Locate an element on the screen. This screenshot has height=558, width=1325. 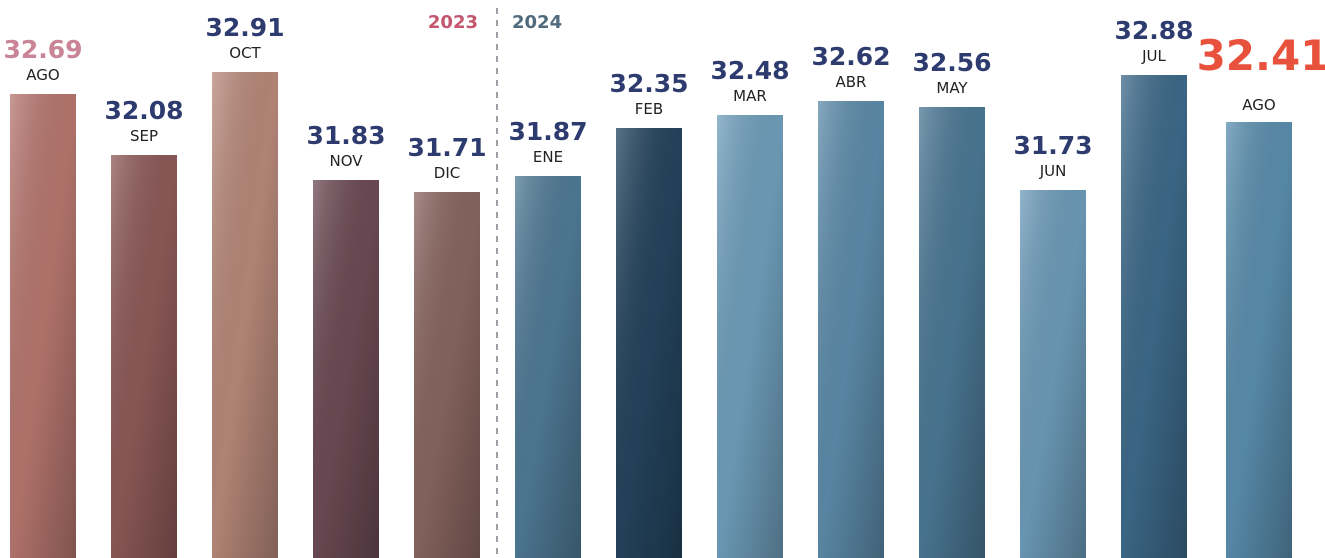
x-tick-label: FEB is located at coordinates (649, 109).